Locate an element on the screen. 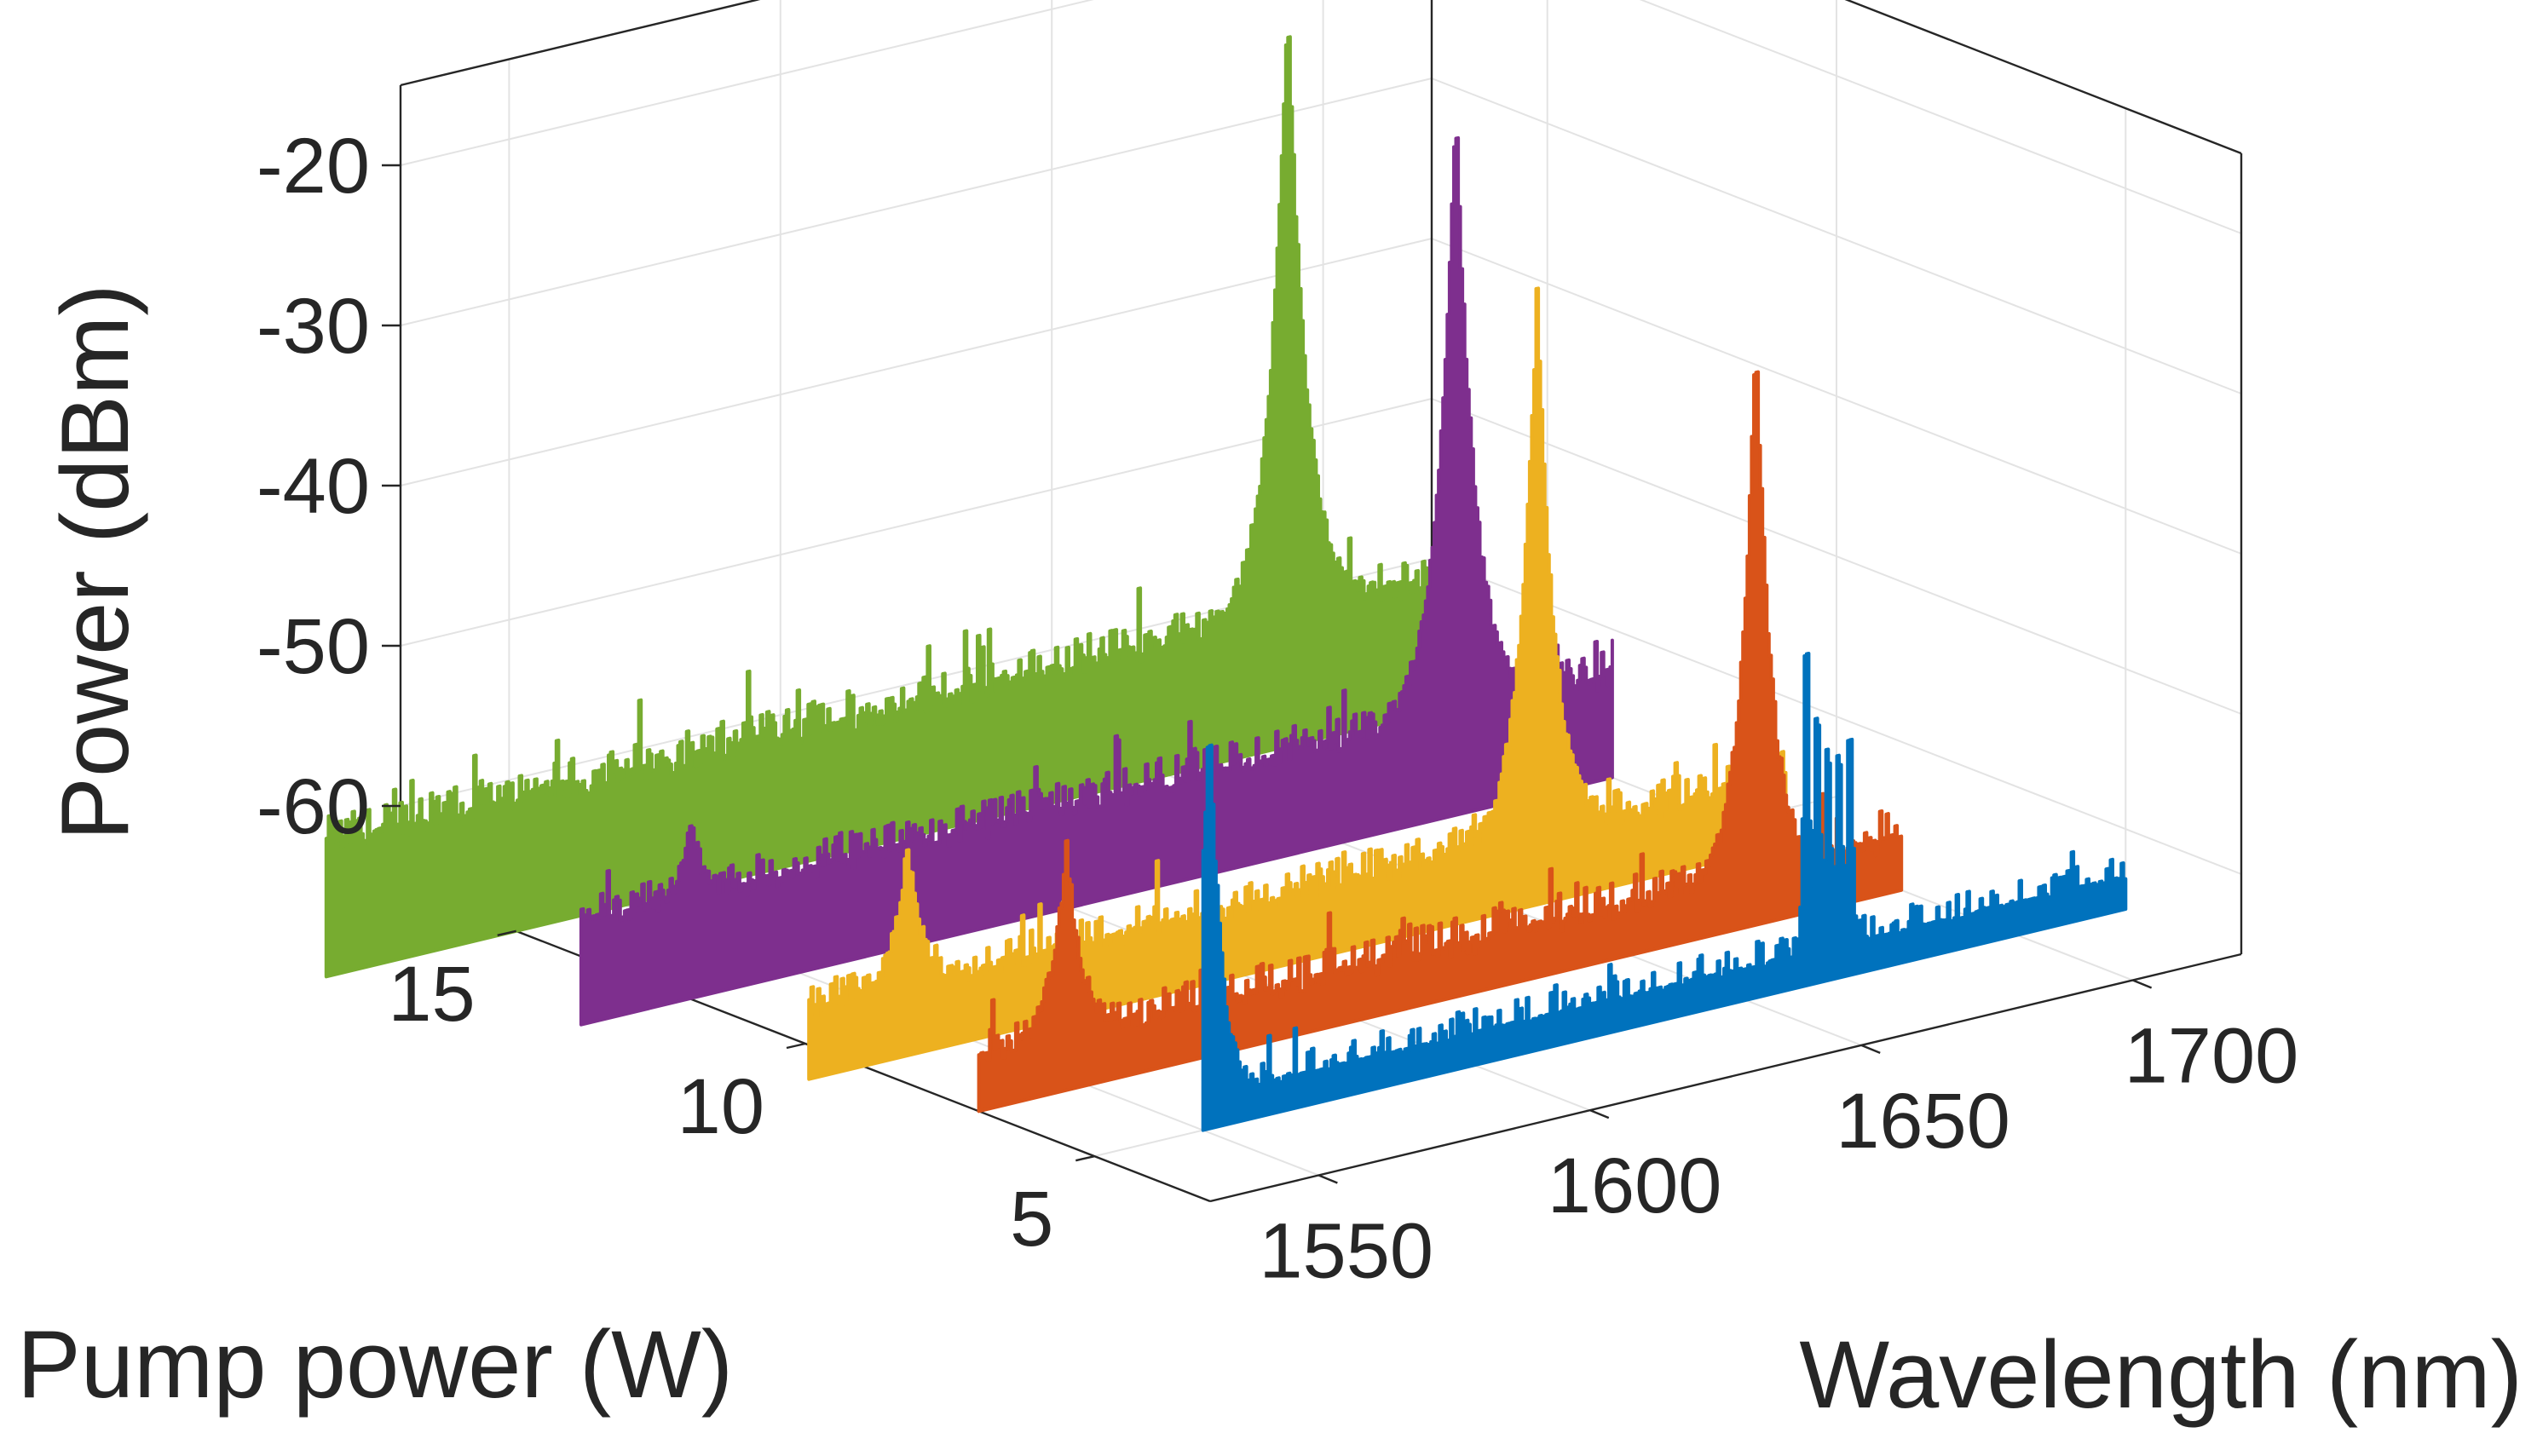 The height and width of the screenshot is (1456, 2537). box-edge-top-side is located at coordinates (2043, 77).